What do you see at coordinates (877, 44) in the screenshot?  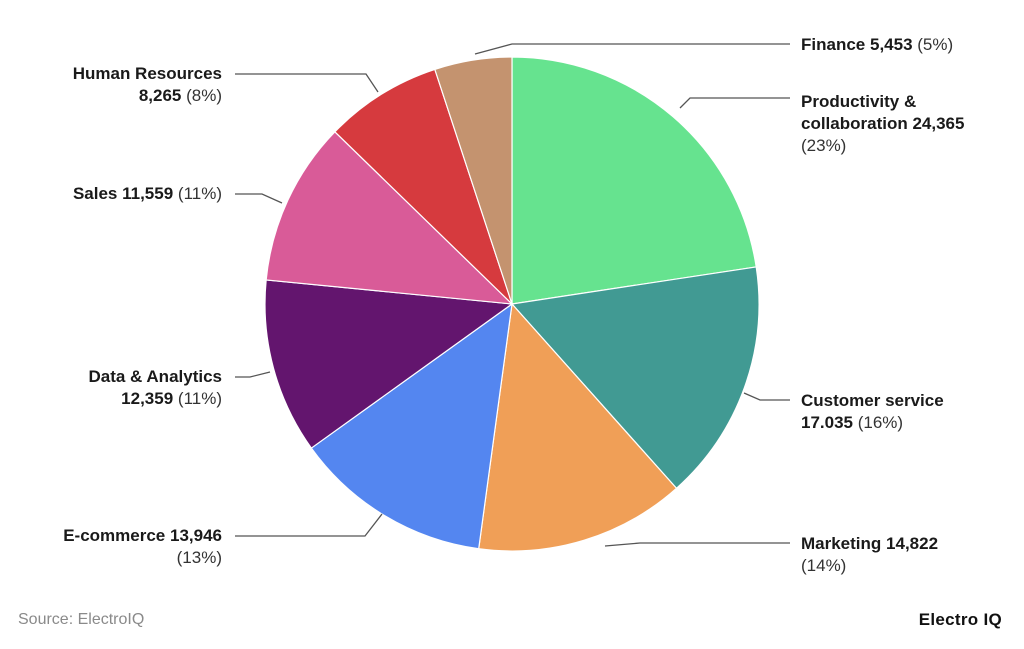 I see `slice-label-finance: Finance 5,453 (5%)` at bounding box center [877, 44].